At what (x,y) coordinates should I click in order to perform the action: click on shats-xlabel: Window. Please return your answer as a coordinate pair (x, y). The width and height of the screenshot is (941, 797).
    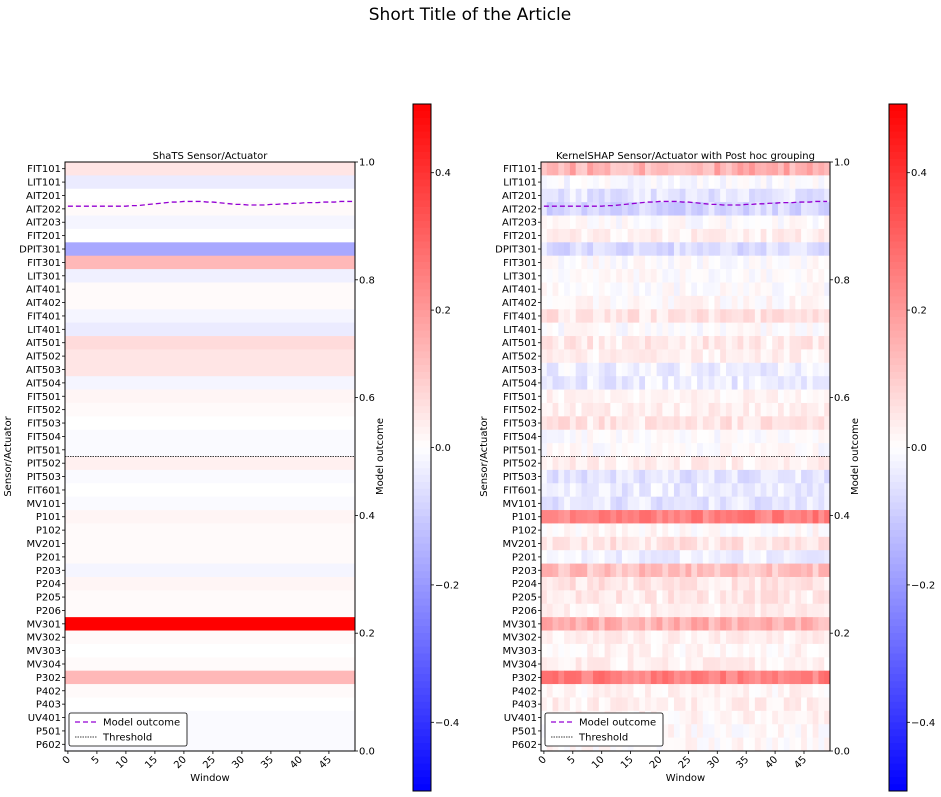
    Looking at the image, I should click on (209, 778).